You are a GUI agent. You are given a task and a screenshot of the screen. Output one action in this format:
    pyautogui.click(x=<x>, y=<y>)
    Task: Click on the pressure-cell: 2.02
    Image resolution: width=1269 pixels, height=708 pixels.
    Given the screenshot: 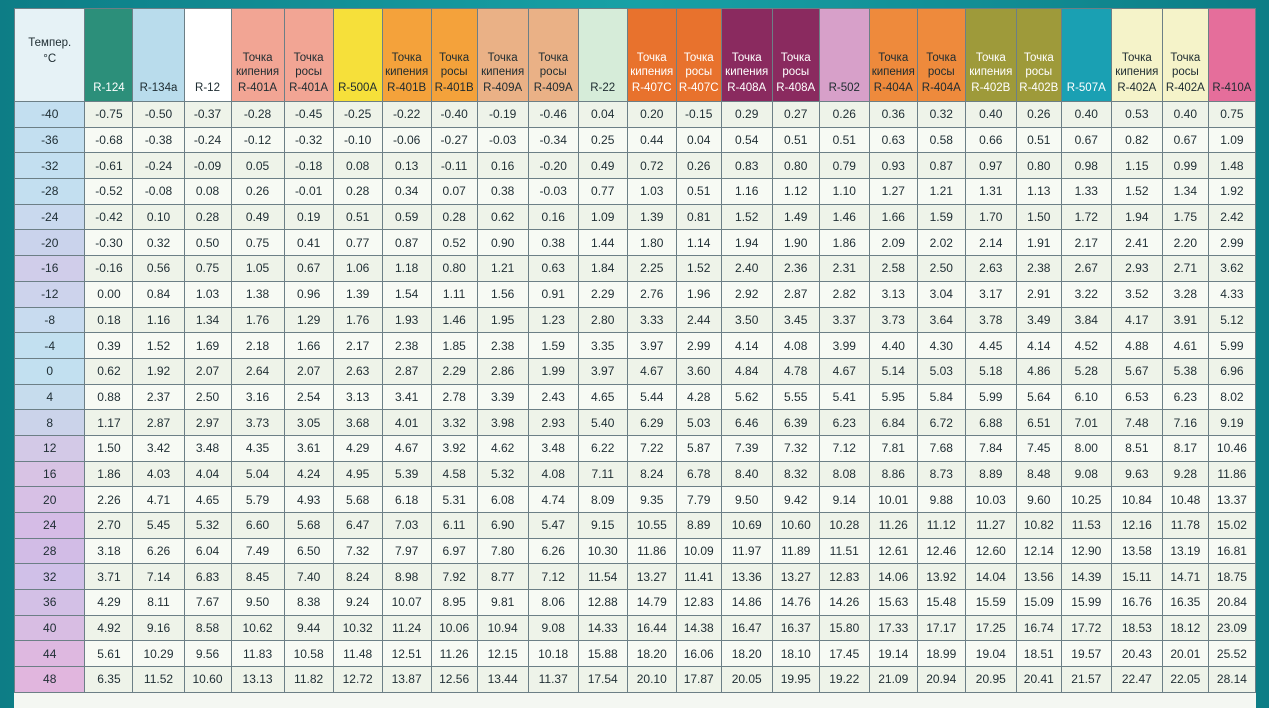 What is the action you would take?
    pyautogui.click(x=941, y=243)
    